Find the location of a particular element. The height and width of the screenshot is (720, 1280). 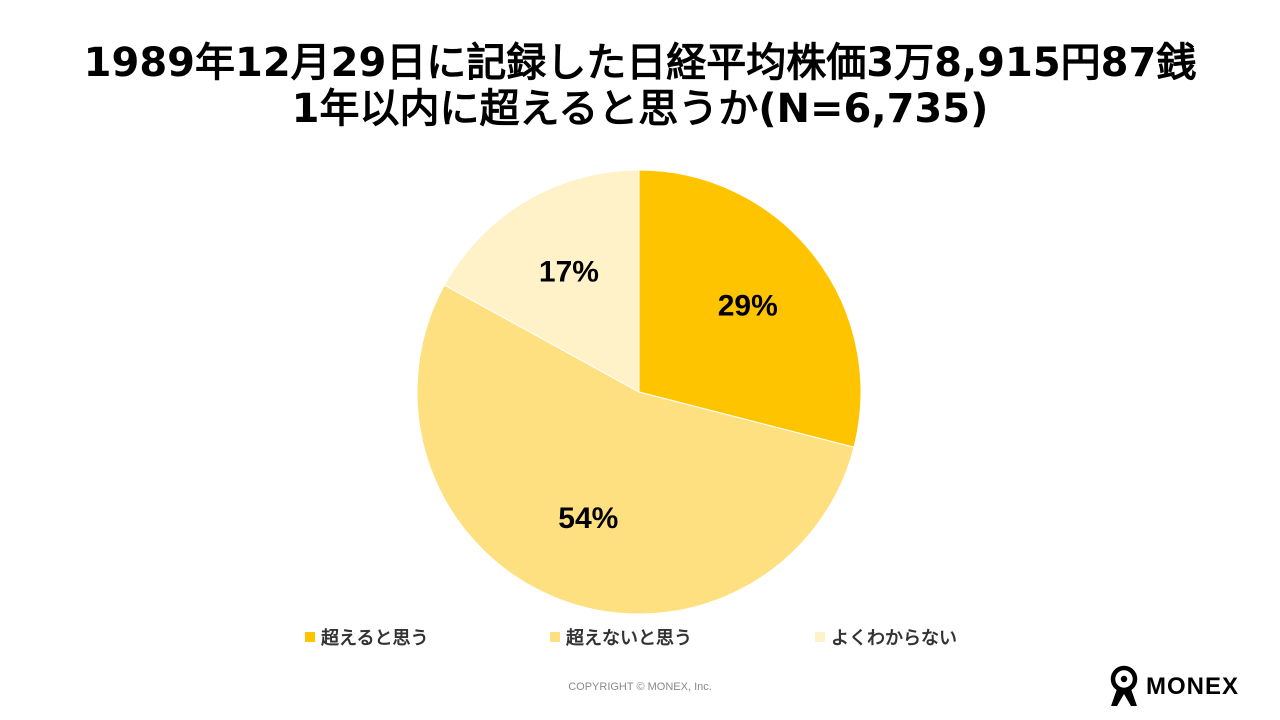

copyright-text: COPYRIGHT © MONEX, Inc. is located at coordinates (640, 687).